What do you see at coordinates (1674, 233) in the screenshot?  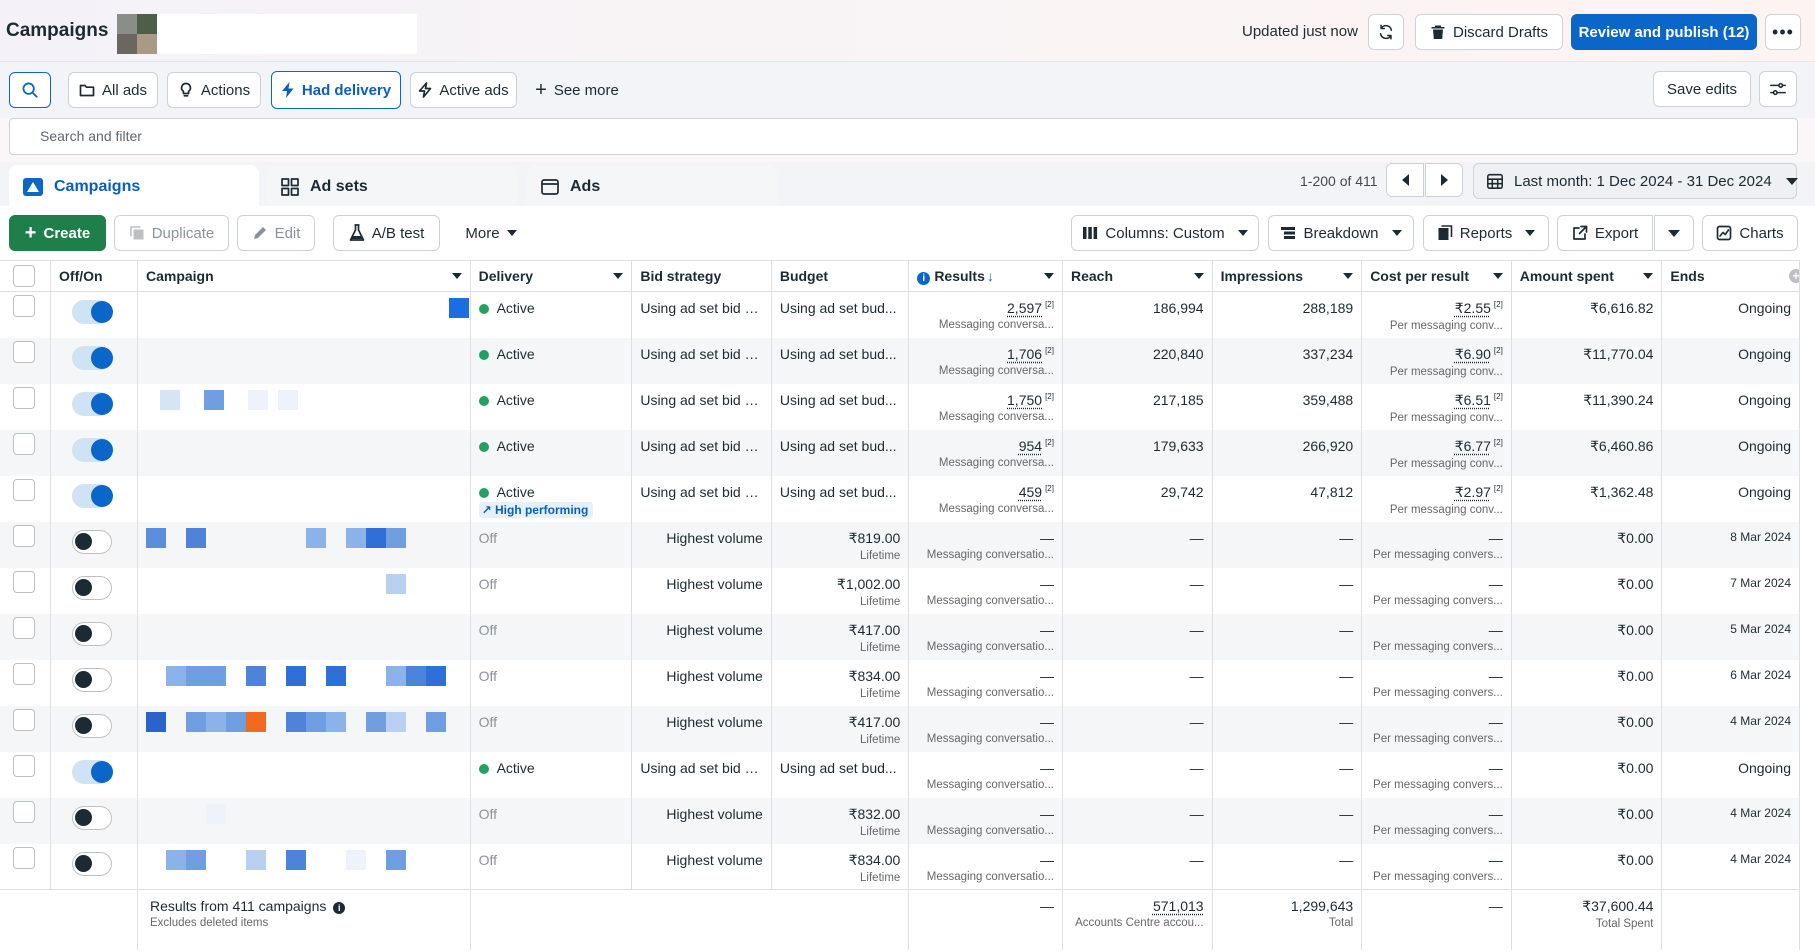 I see `export-options-dropdown` at bounding box center [1674, 233].